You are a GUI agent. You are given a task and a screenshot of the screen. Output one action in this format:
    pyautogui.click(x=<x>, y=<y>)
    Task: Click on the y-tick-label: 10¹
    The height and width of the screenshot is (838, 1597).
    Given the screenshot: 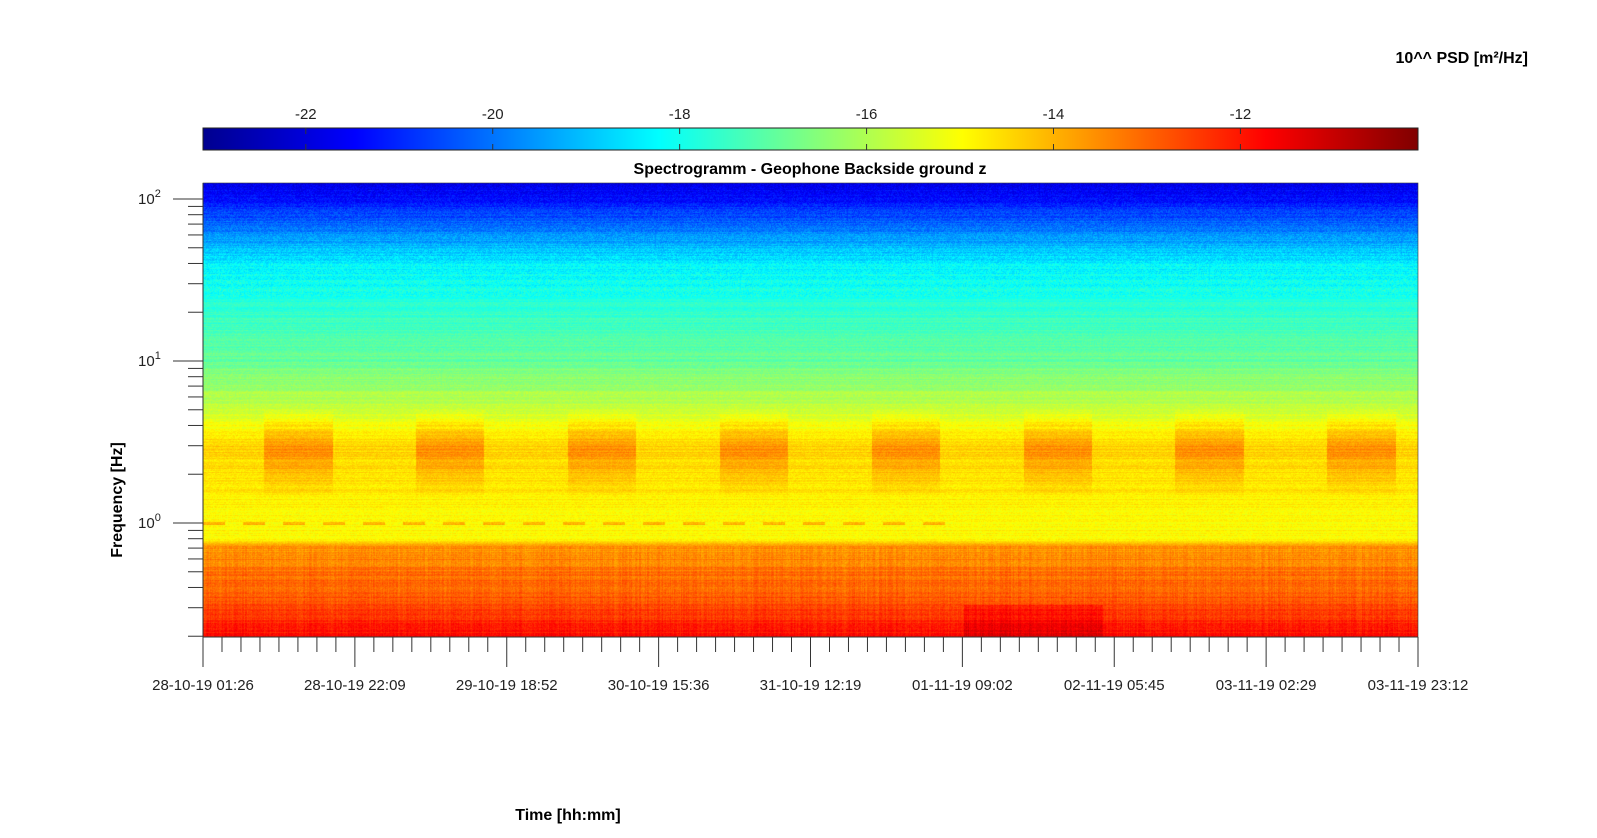 What is the action you would take?
    pyautogui.click(x=149, y=360)
    